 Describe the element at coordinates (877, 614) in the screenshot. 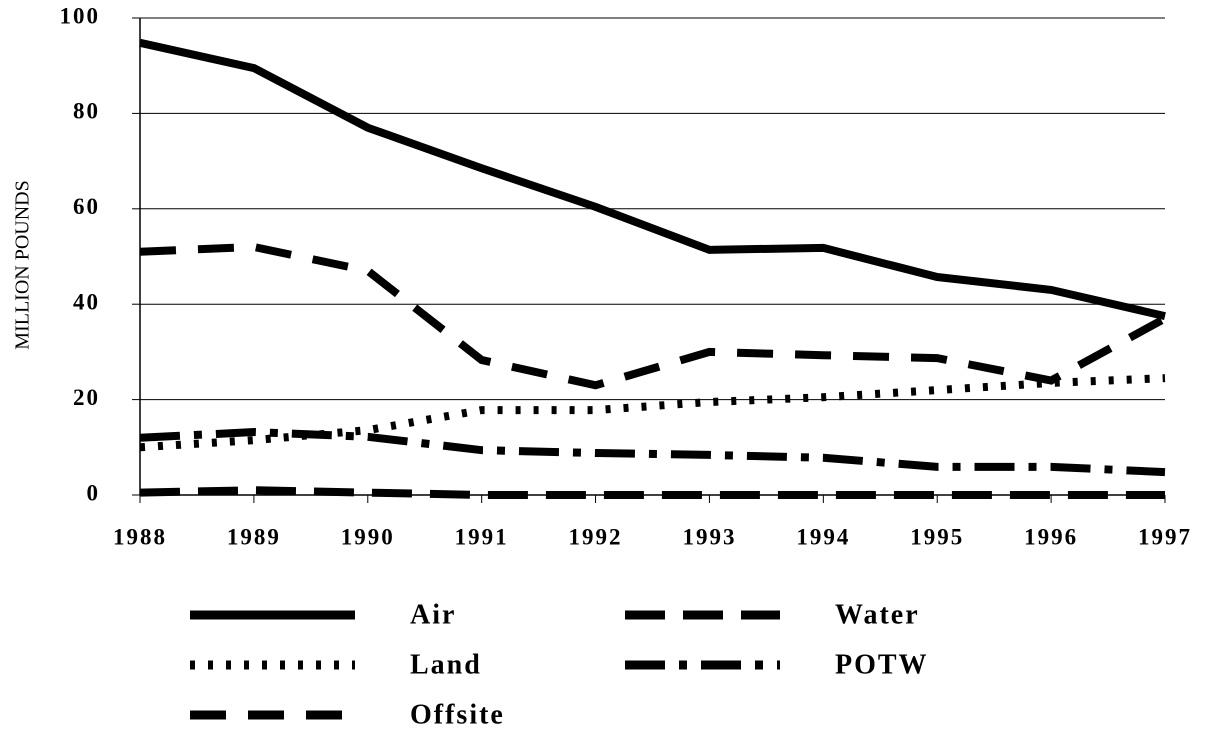

I see `legend-label: Water` at that location.